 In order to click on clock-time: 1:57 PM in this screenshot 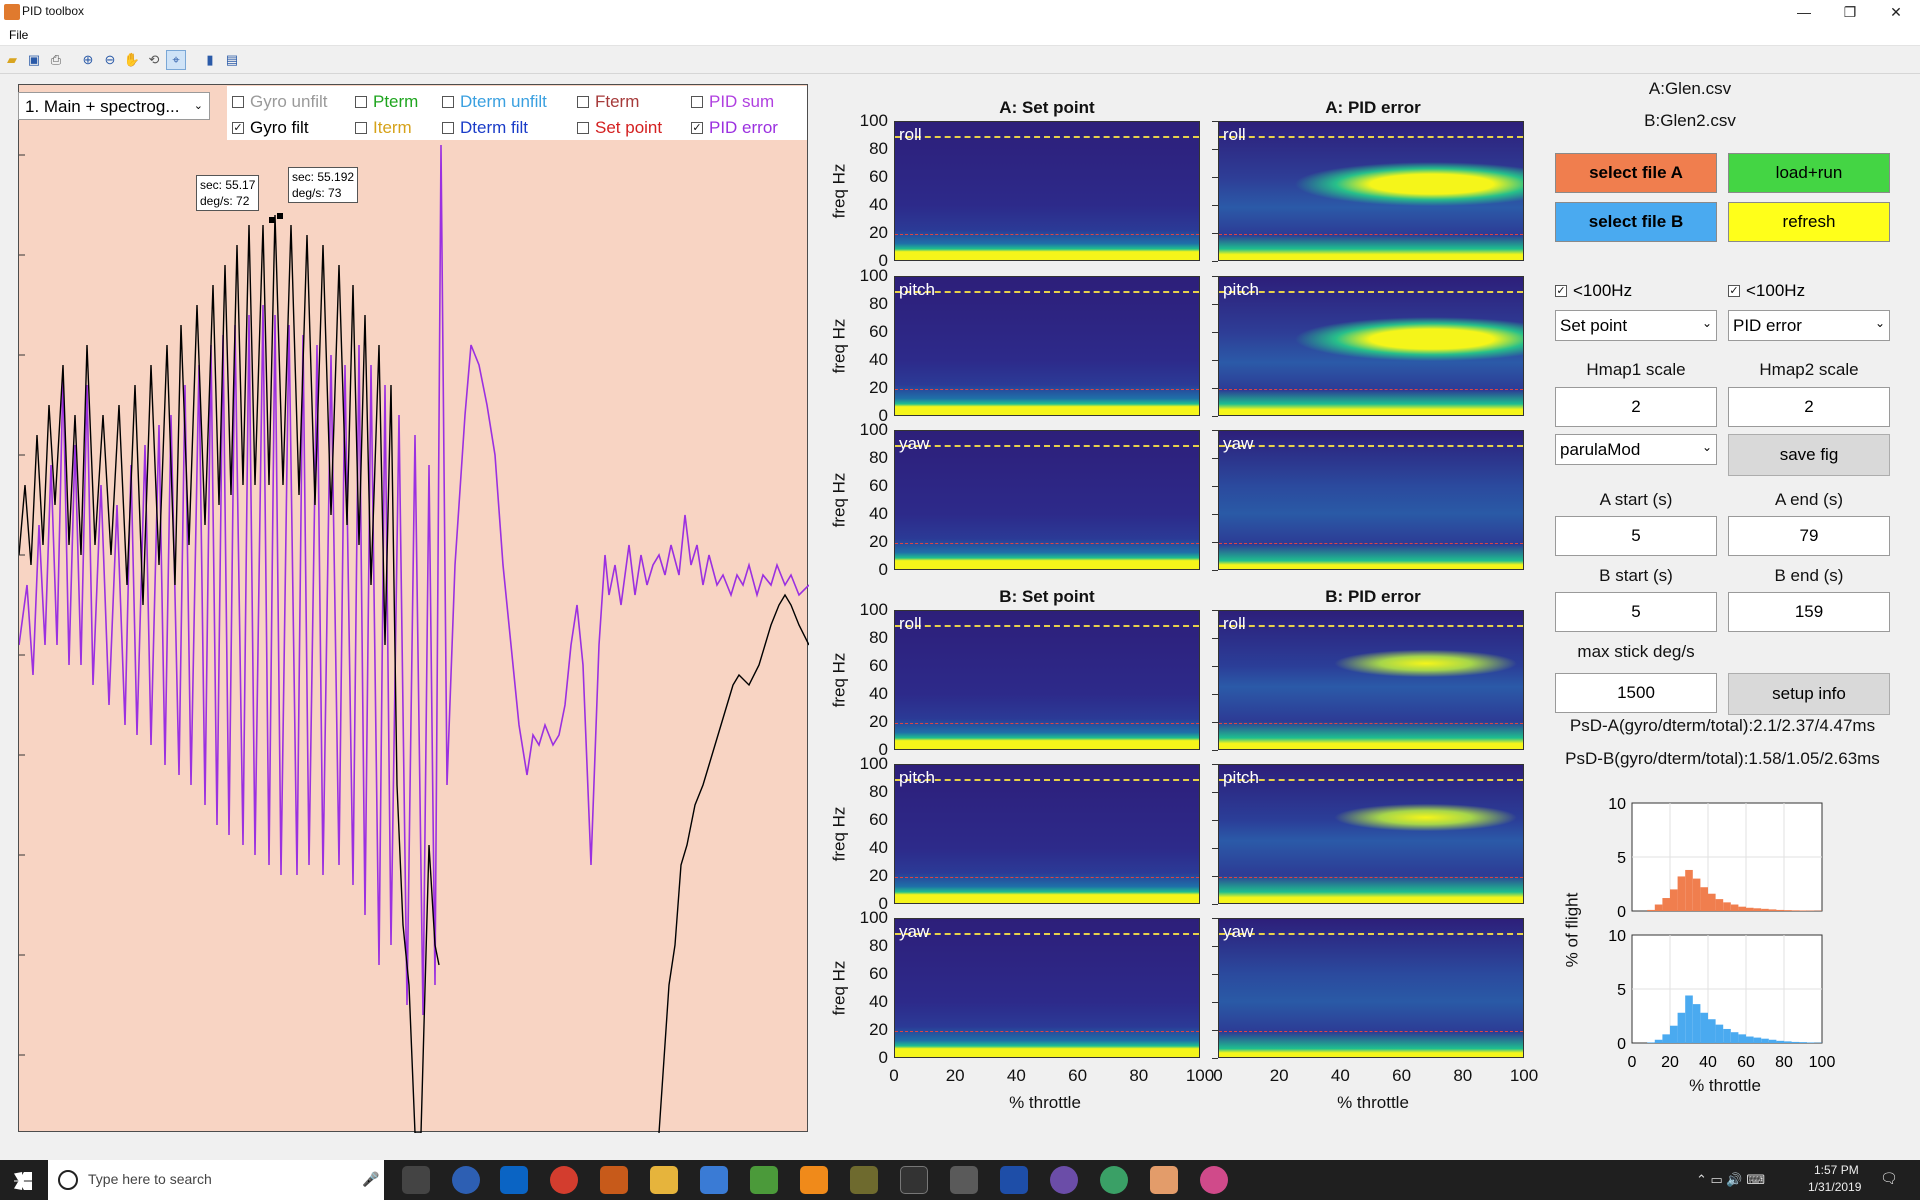, I will do `click(1836, 1170)`.